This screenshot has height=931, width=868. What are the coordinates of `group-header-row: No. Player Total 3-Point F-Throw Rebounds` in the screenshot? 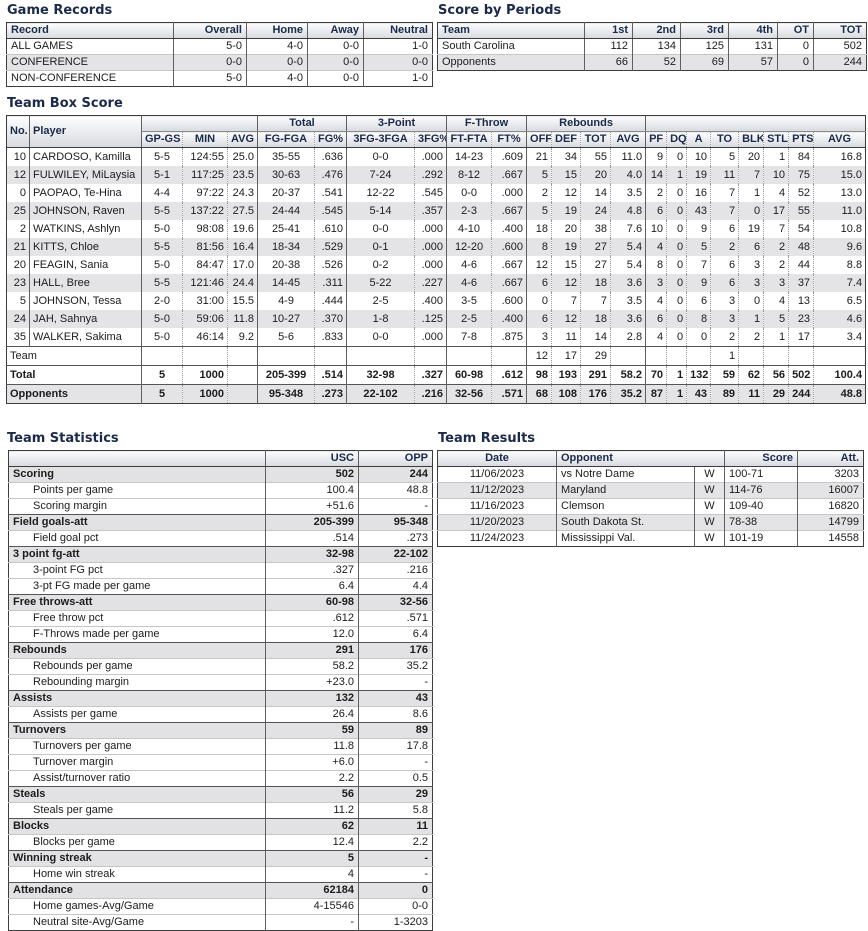 It's located at (436, 131).